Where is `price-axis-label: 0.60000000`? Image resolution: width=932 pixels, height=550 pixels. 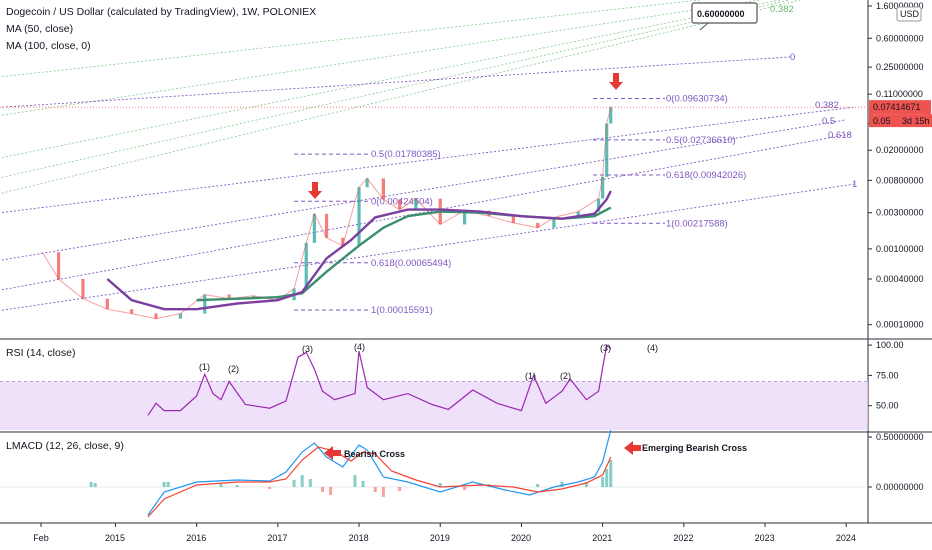 price-axis-label: 0.60000000 is located at coordinates (900, 38).